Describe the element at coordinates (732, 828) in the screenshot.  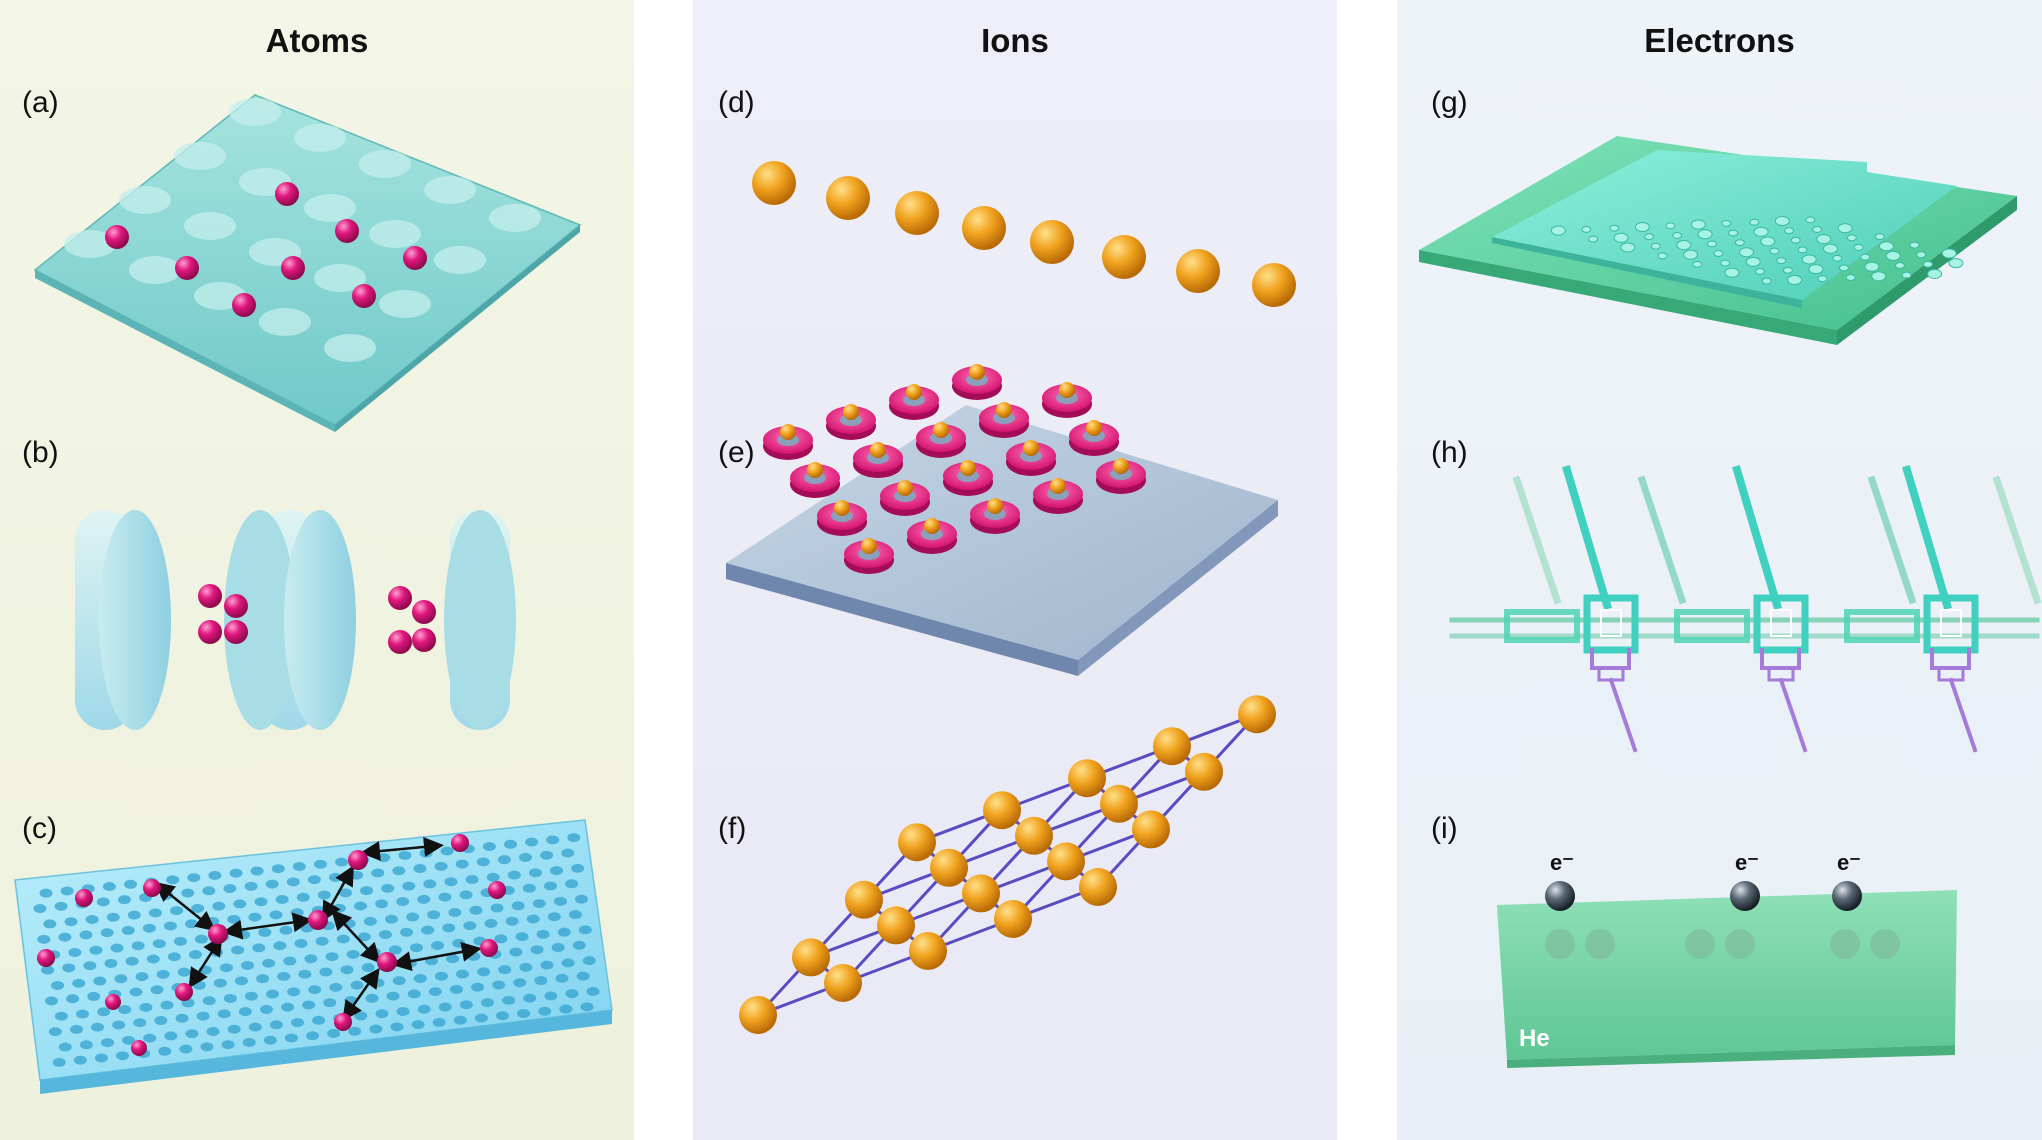
I see `panel-label-f: (f)` at that location.